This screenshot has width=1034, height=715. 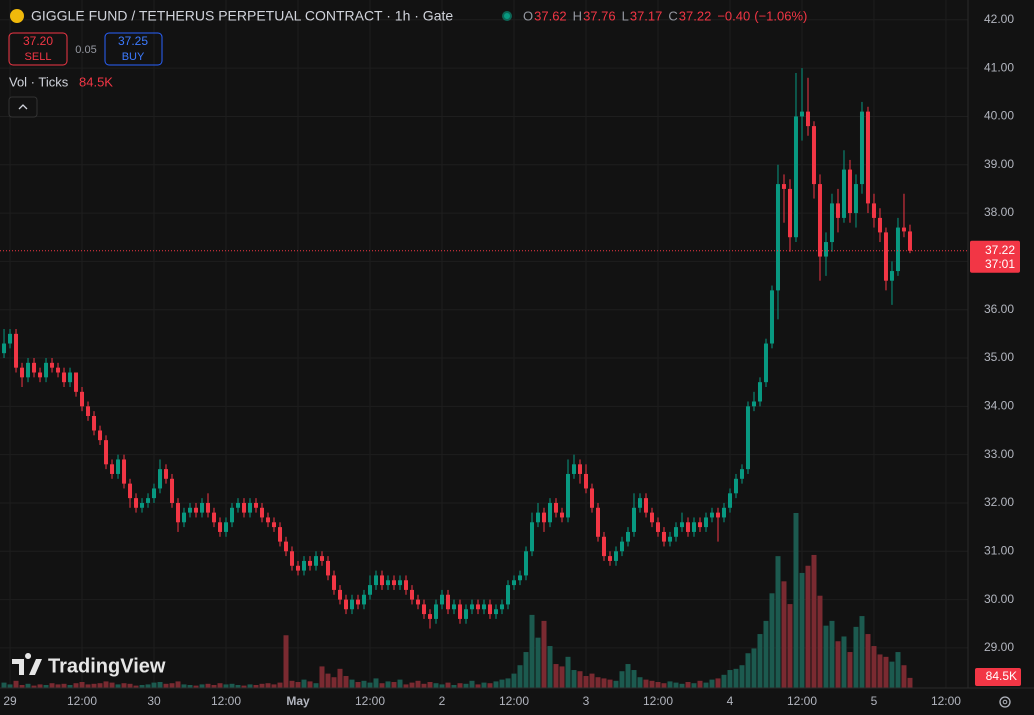 What do you see at coordinates (999, 647) in the screenshot?
I see `y-tick-label: 29.00` at bounding box center [999, 647].